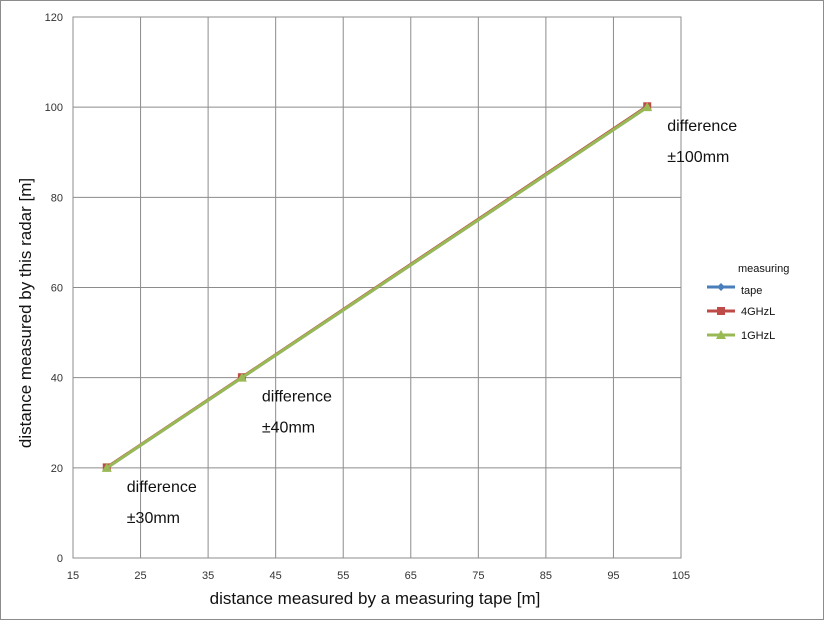 This screenshot has width=824, height=624. I want to click on x-tick-label: 75, so click(478, 576).